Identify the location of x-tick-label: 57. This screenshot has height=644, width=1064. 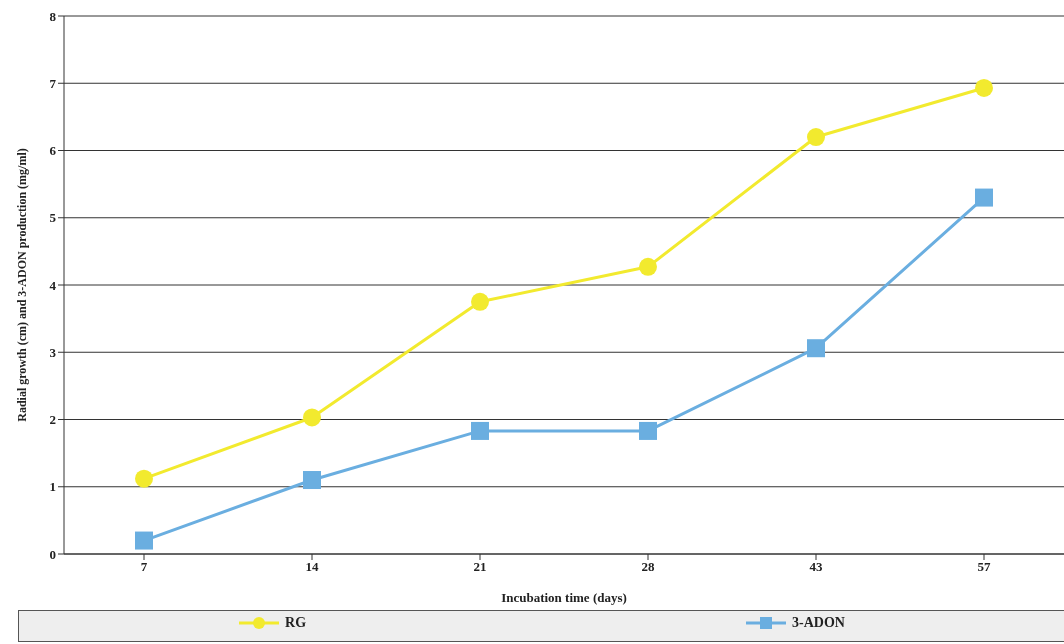
(984, 567).